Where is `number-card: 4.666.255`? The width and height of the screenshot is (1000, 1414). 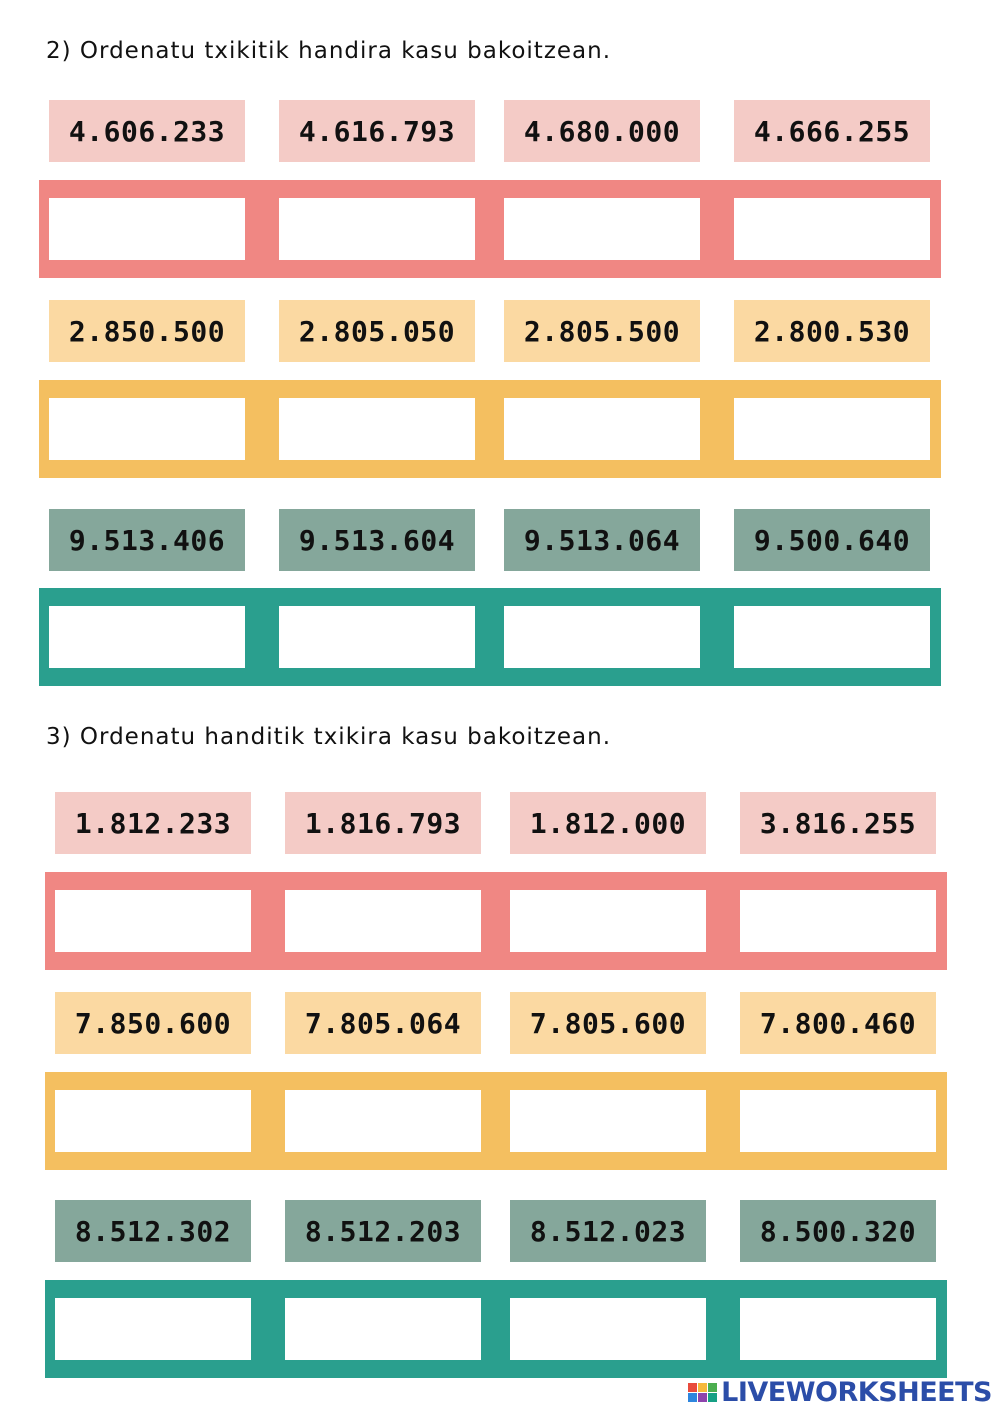 number-card: 4.666.255 is located at coordinates (832, 131).